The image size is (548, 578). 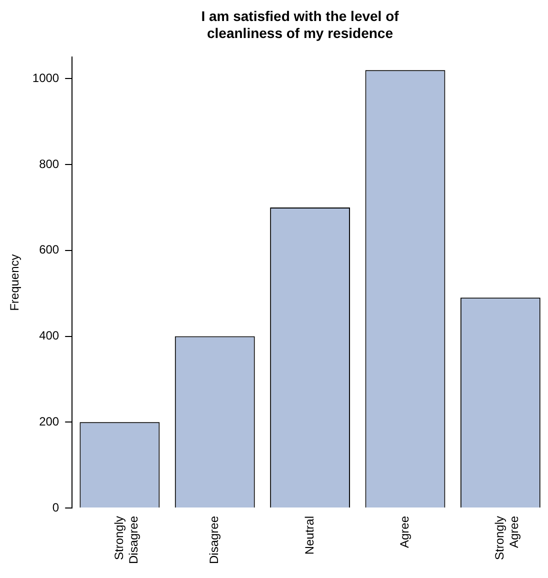 I want to click on x-tick-label: Neutral, so click(x=309, y=535).